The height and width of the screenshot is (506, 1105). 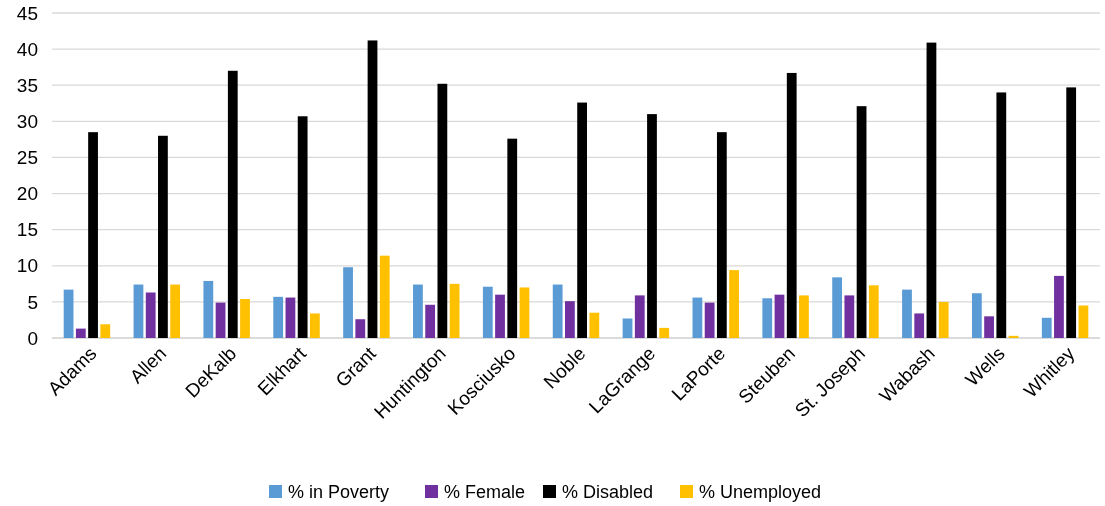 I want to click on legend-label: % in Poverty, so click(x=339, y=492).